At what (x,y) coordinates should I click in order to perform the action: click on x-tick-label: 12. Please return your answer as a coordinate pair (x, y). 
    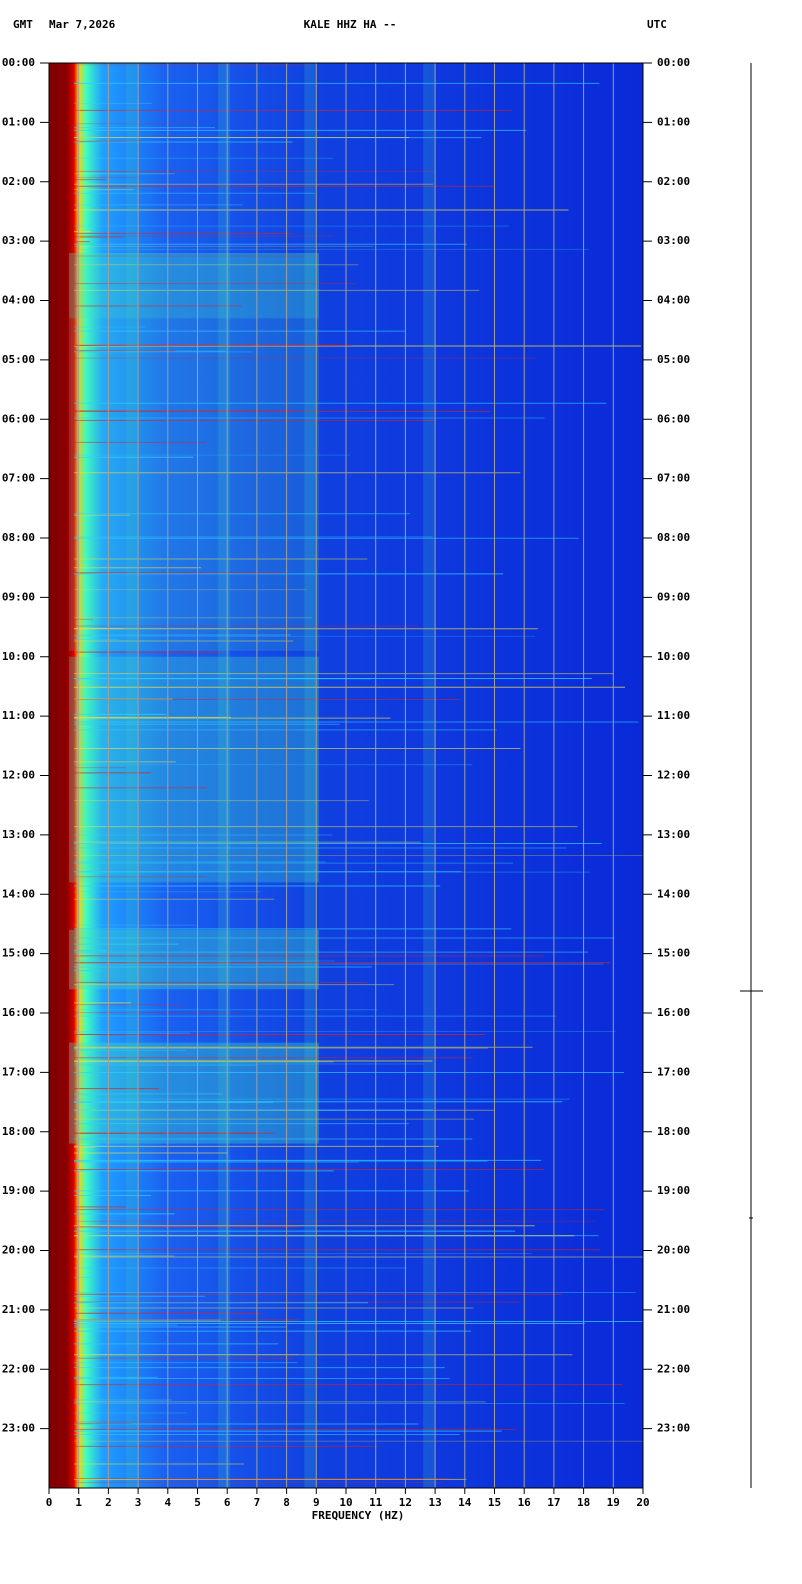
    Looking at the image, I should click on (405, 1502).